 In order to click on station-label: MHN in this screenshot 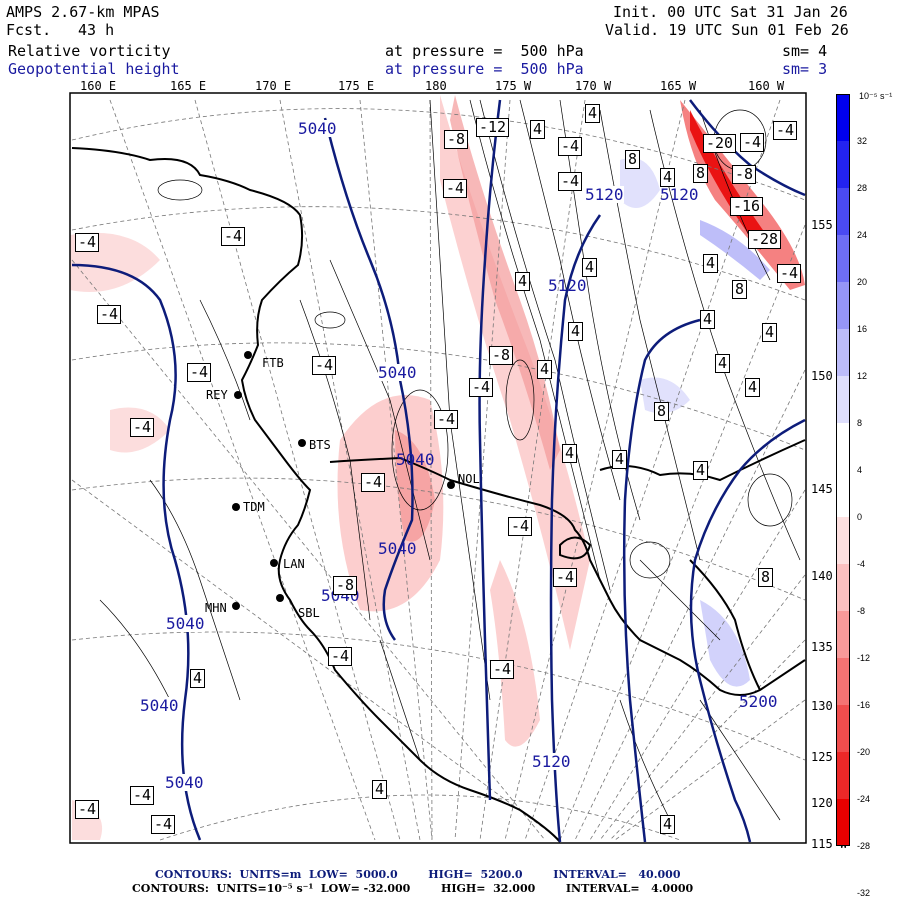, I will do `click(216, 608)`.